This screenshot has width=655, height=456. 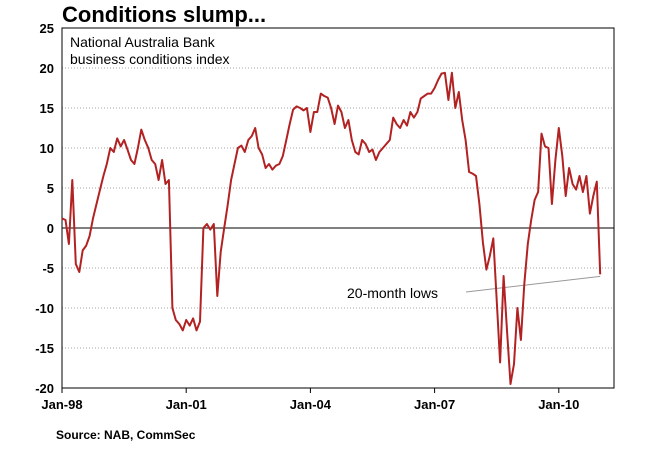 What do you see at coordinates (150, 59) in the screenshot?
I see `chart-label-line-2: business conditions index` at bounding box center [150, 59].